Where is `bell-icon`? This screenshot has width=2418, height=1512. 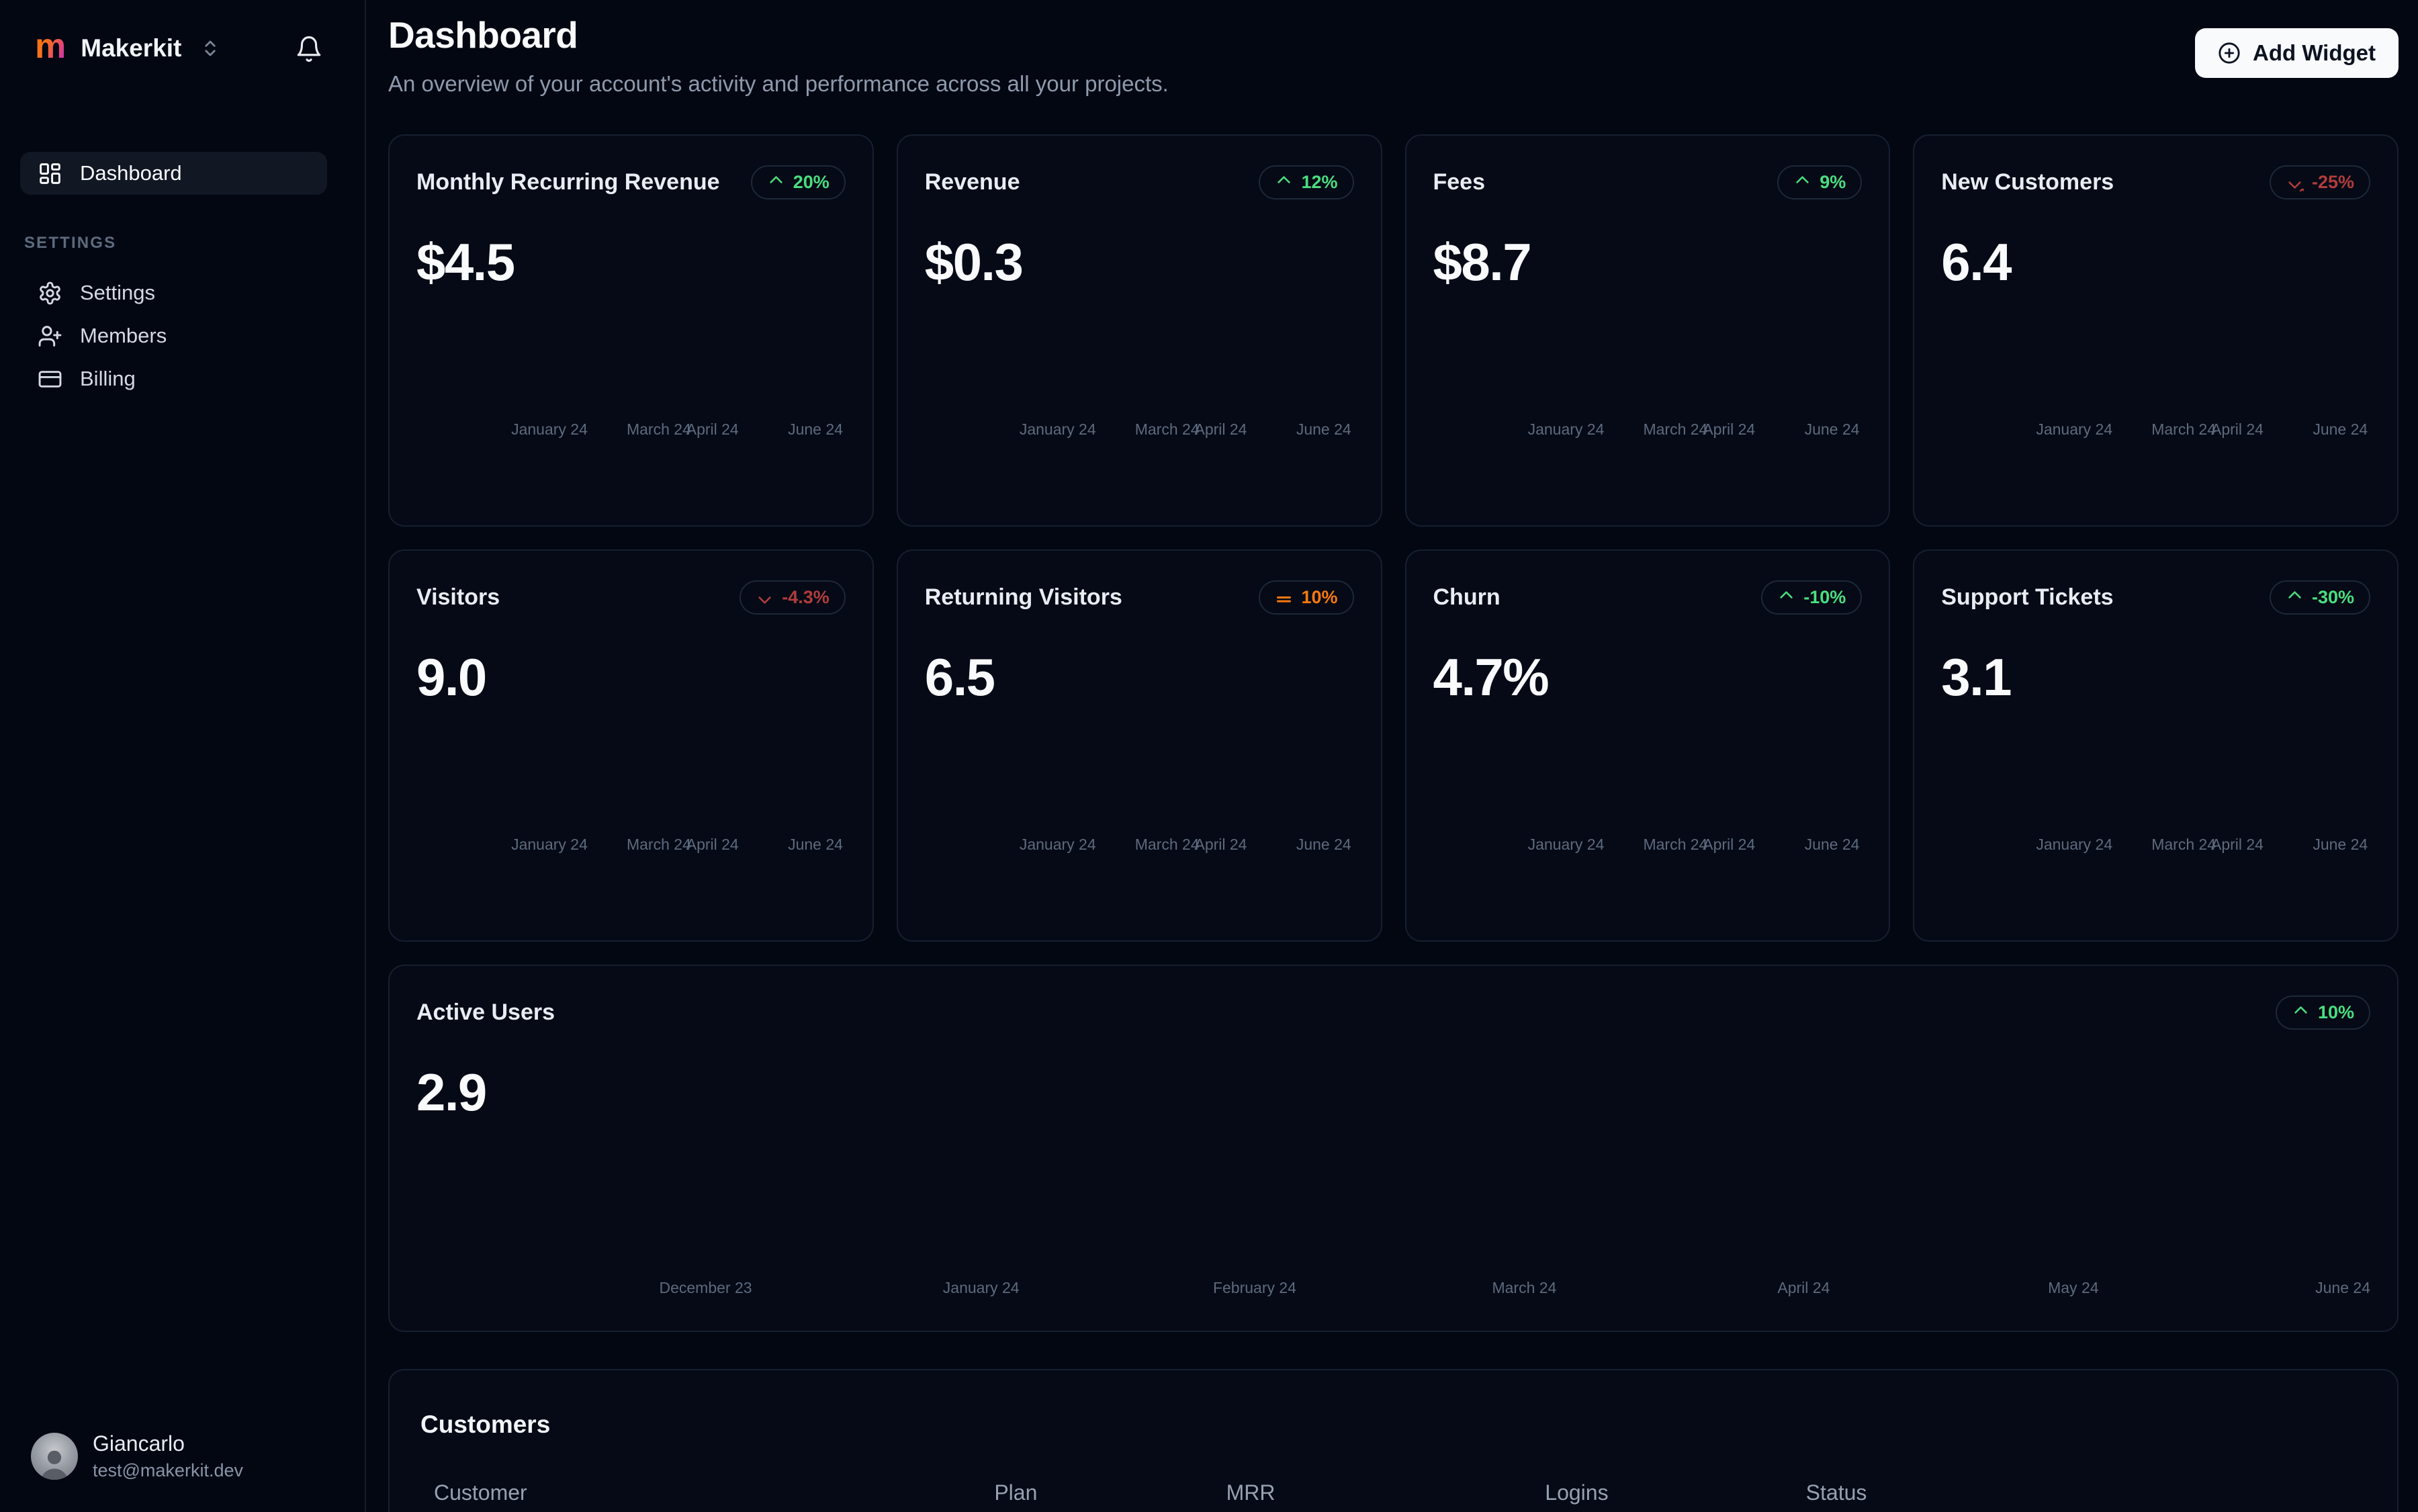
bell-icon is located at coordinates (309, 49).